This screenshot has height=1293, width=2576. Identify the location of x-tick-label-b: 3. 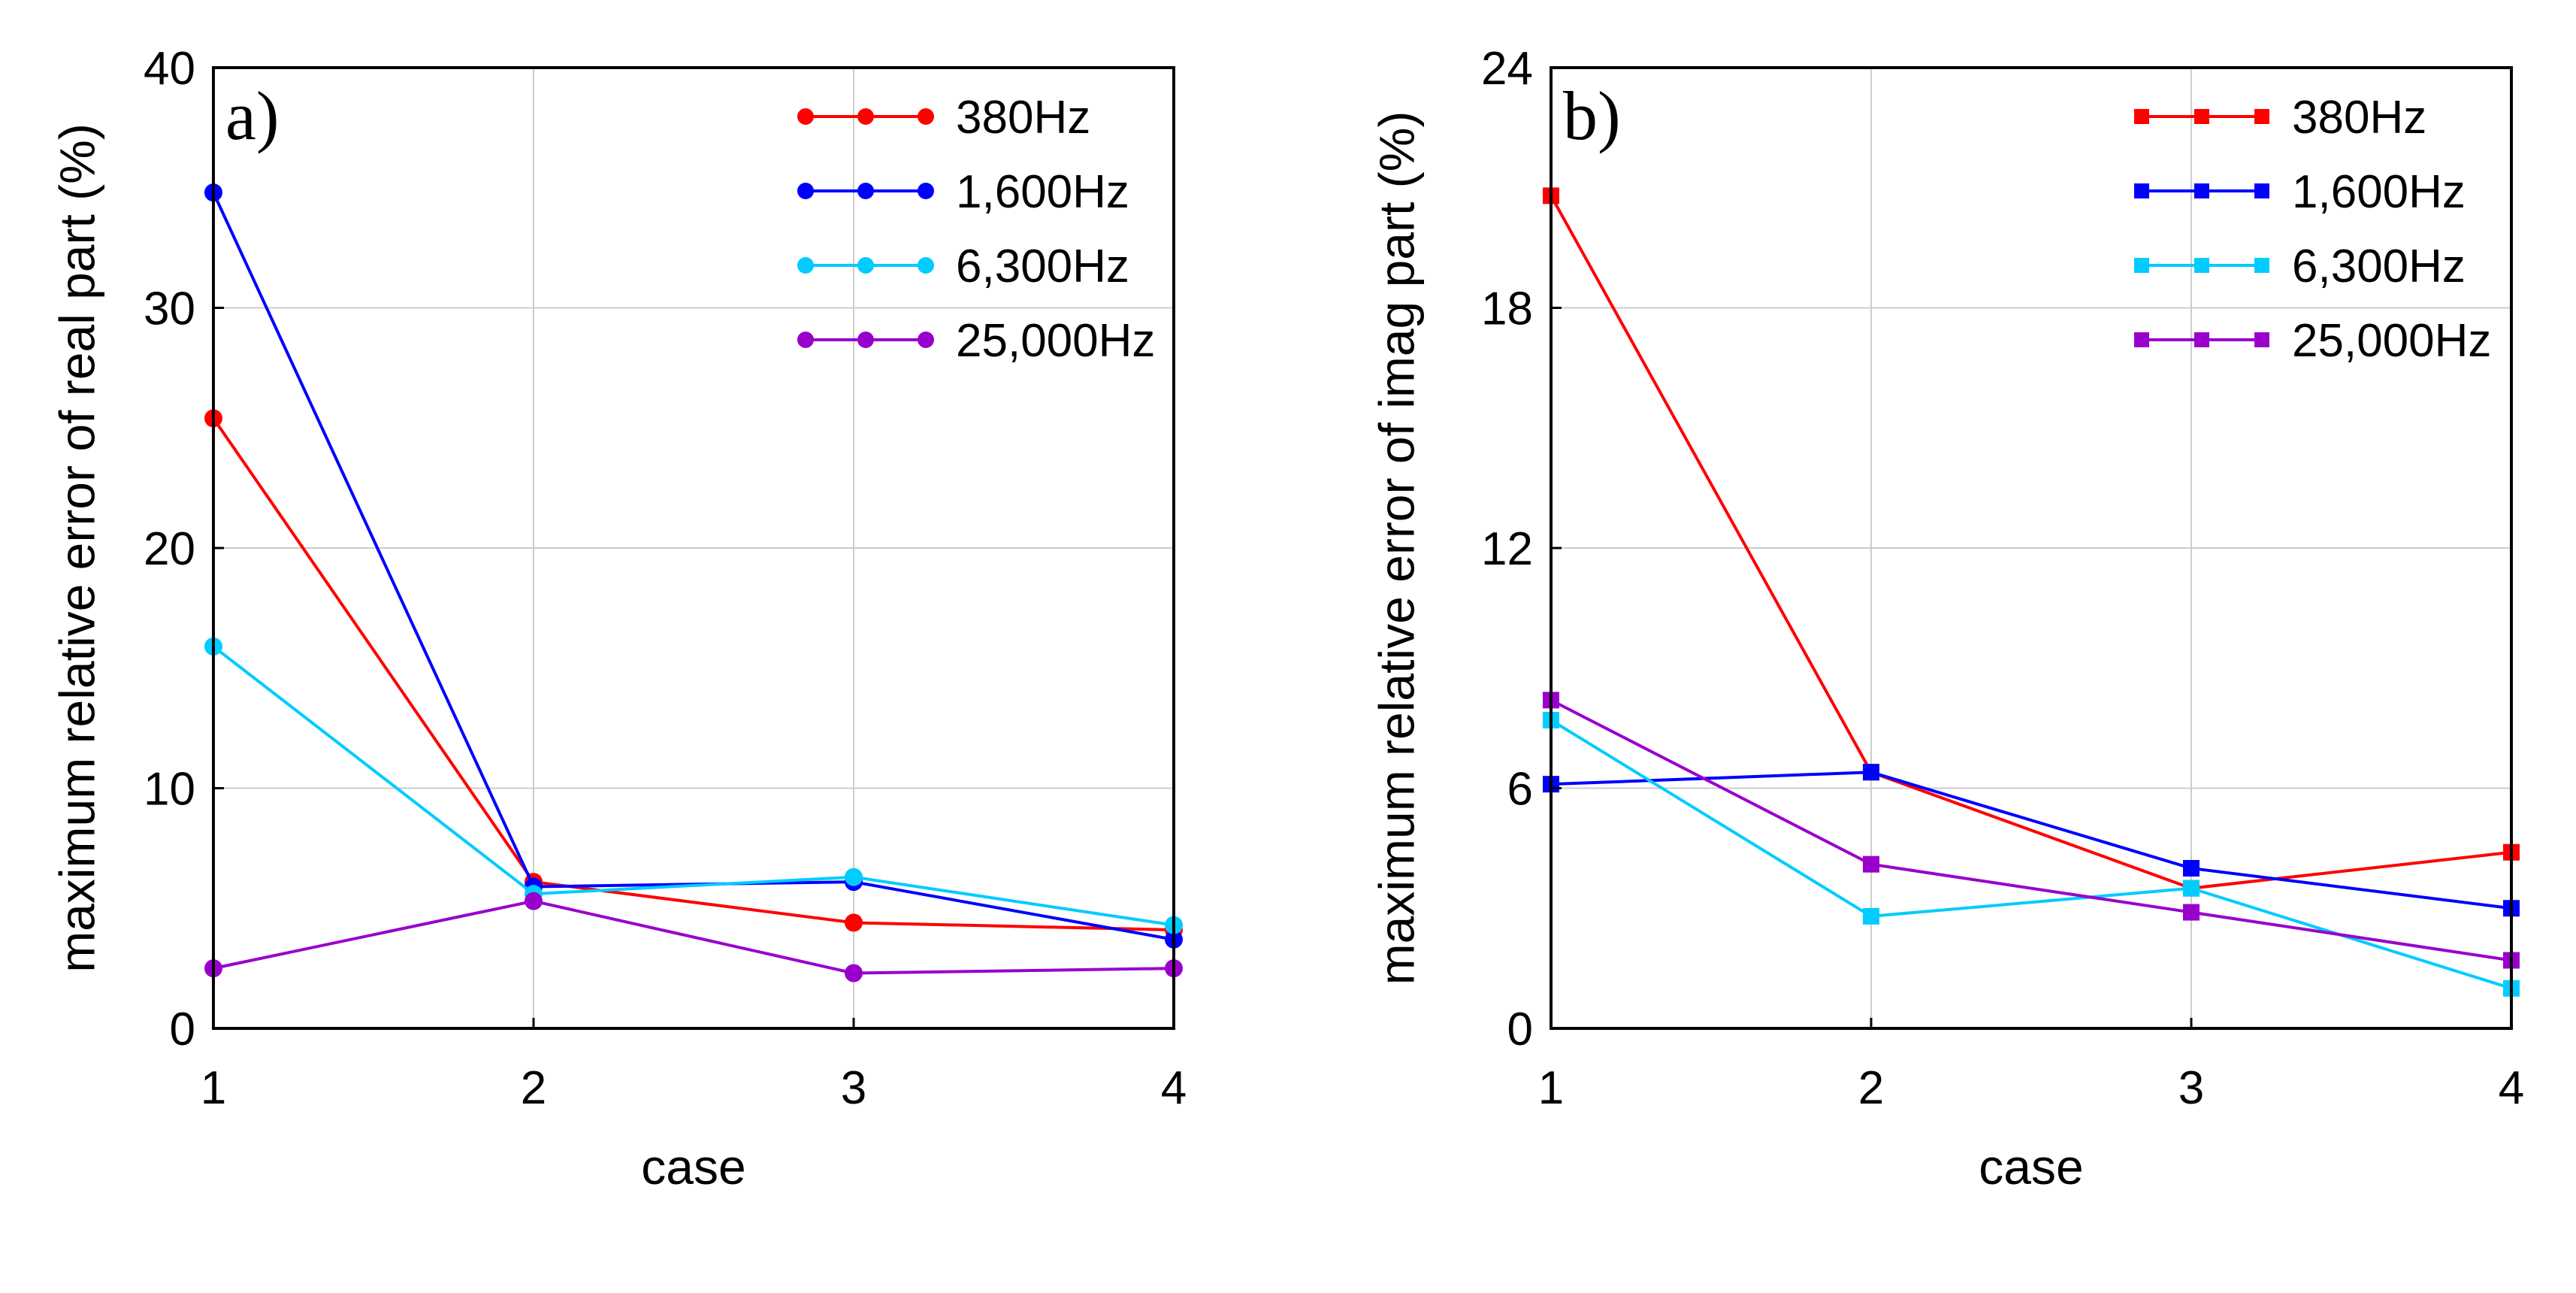
(2191, 1088).